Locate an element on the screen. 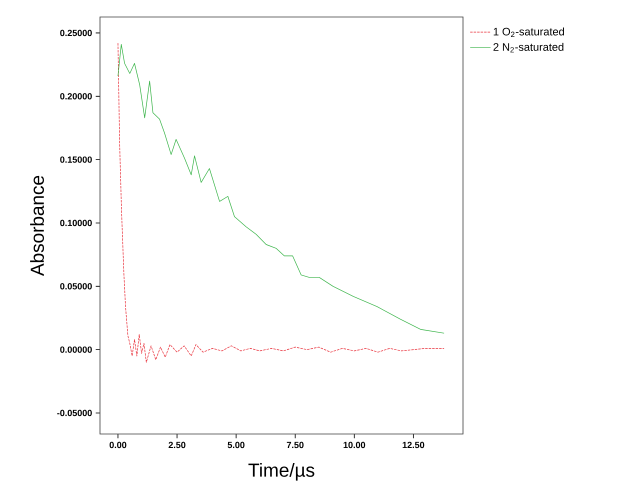 Image resolution: width=623 pixels, height=499 pixels. y-axis-title: Absorbance is located at coordinates (37, 226).